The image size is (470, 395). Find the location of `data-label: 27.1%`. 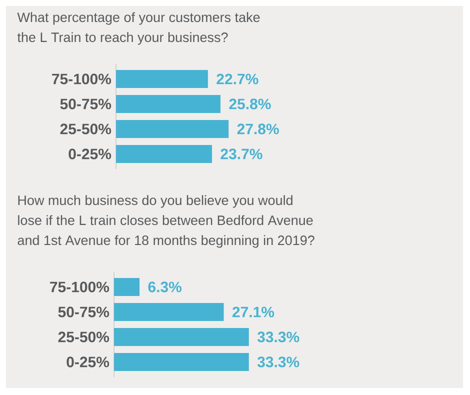

data-label: 27.1% is located at coordinates (253, 312).